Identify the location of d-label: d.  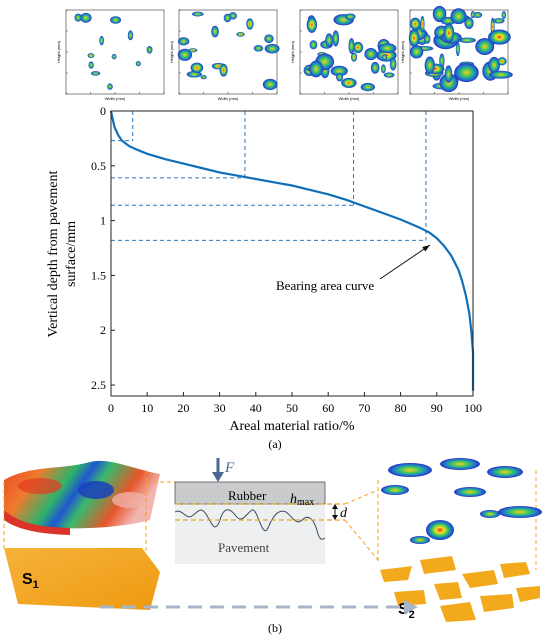
(344, 513).